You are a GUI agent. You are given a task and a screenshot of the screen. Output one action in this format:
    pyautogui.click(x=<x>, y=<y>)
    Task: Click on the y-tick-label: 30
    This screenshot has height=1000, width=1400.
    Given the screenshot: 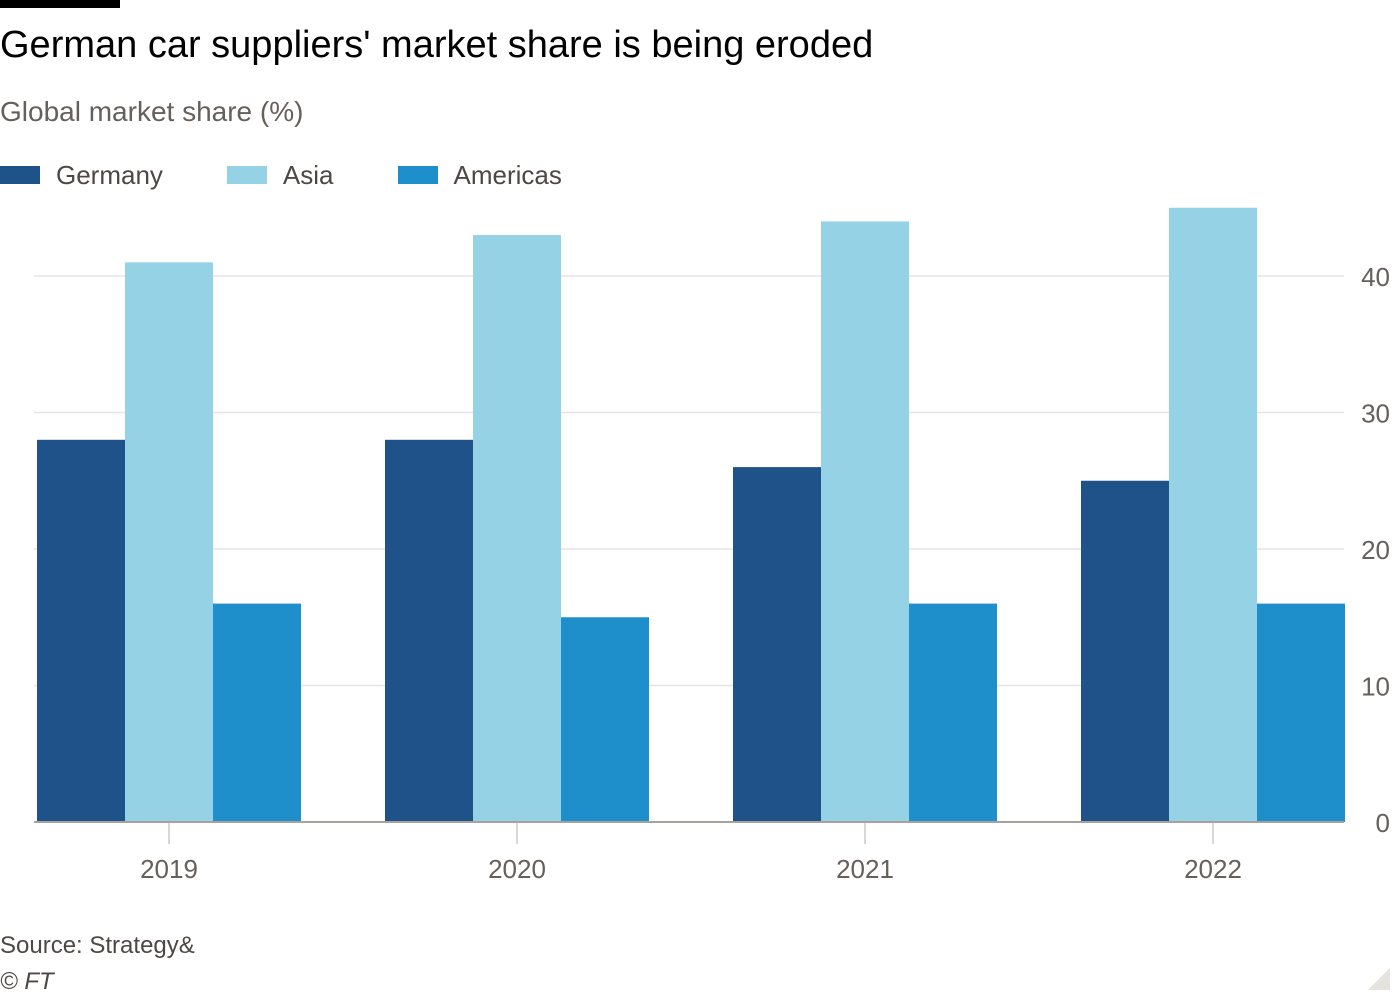 What is the action you would take?
    pyautogui.click(x=1375, y=414)
    